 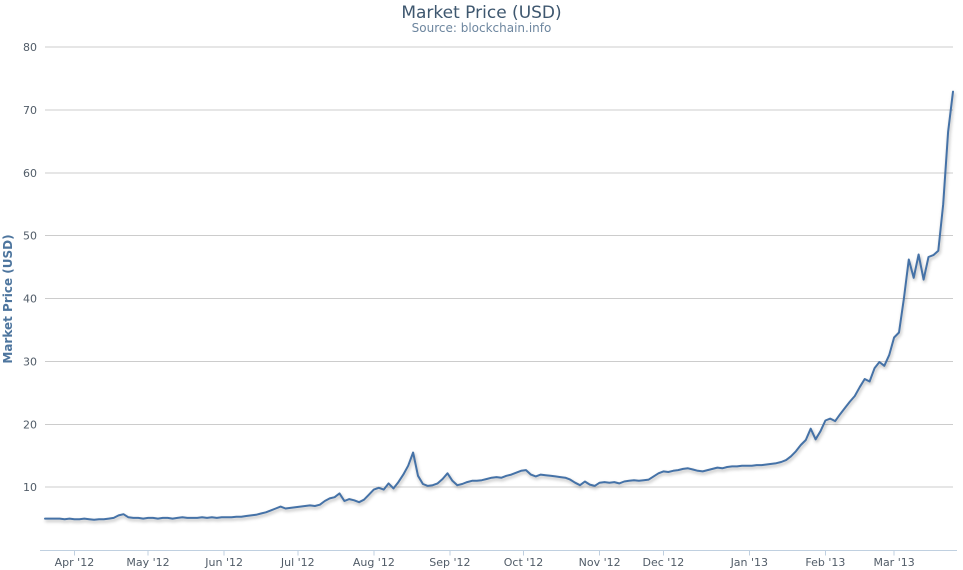 What do you see at coordinates (30, 487) in the screenshot?
I see `y-tick-label: 10` at bounding box center [30, 487].